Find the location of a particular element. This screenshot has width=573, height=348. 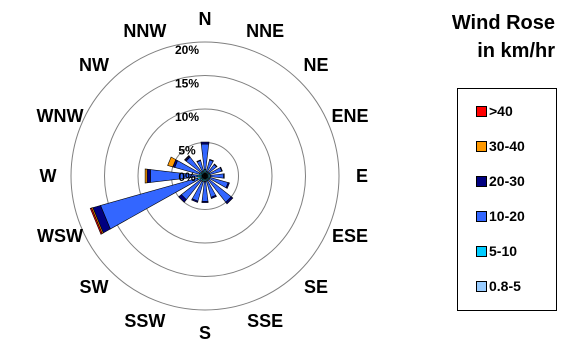

legend-label: 5-10 is located at coordinates (503, 251).